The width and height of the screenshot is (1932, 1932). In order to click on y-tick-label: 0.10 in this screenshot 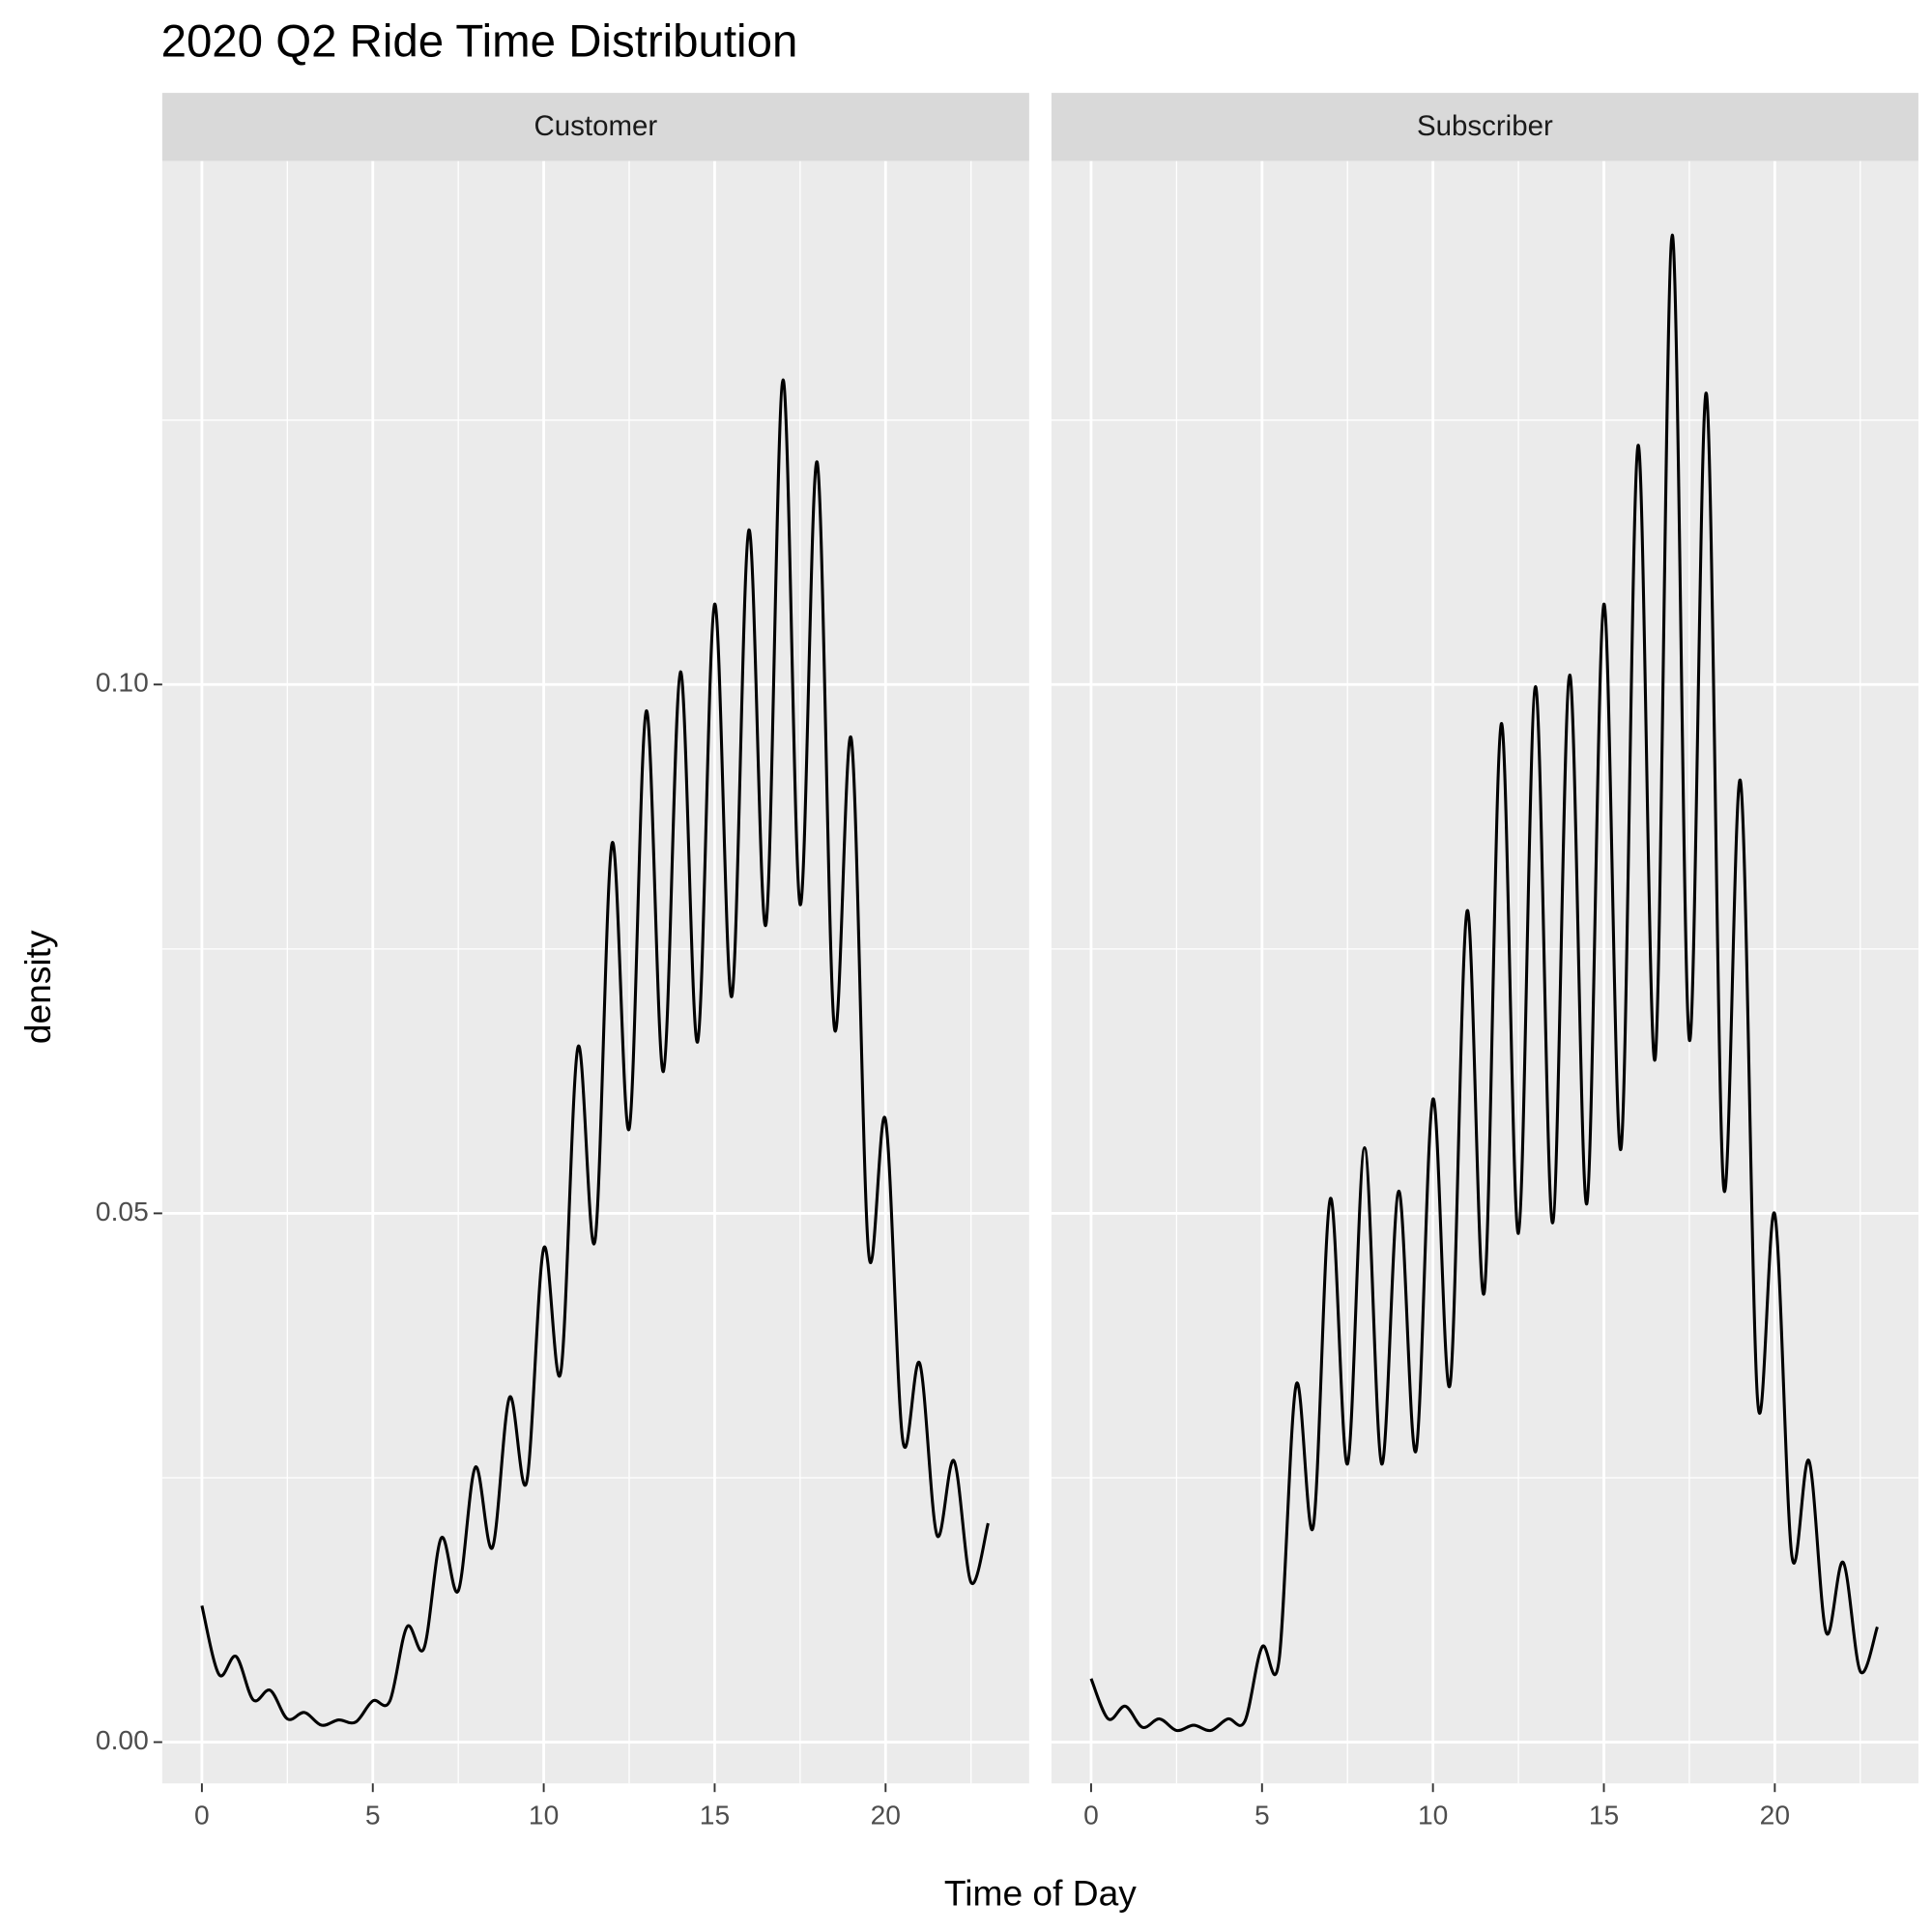, I will do `click(122, 682)`.